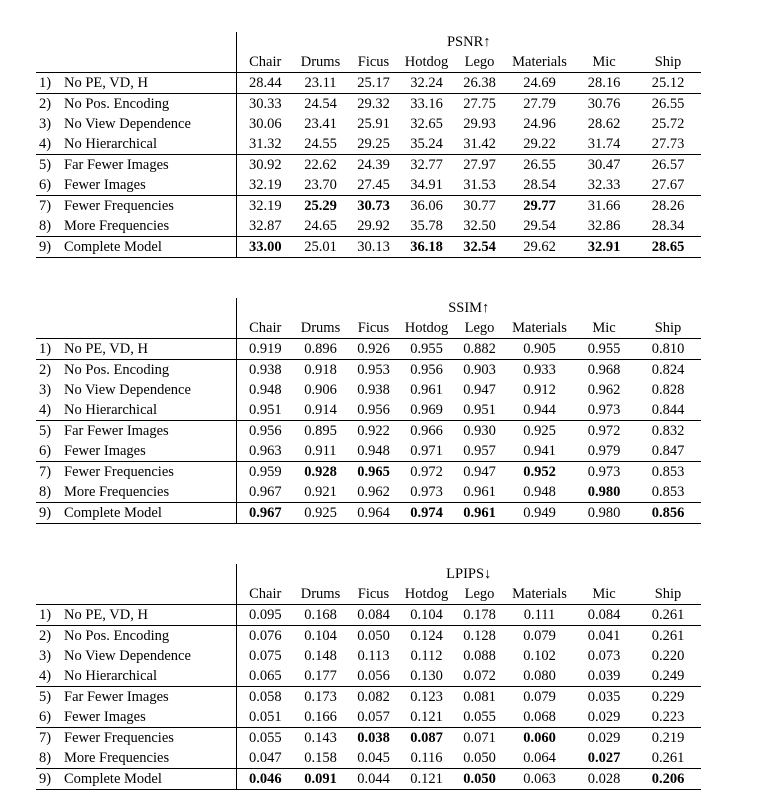 The image size is (765, 798). What do you see at coordinates (373, 471) in the screenshot?
I see `metric-value-cell: 0.965` at bounding box center [373, 471].